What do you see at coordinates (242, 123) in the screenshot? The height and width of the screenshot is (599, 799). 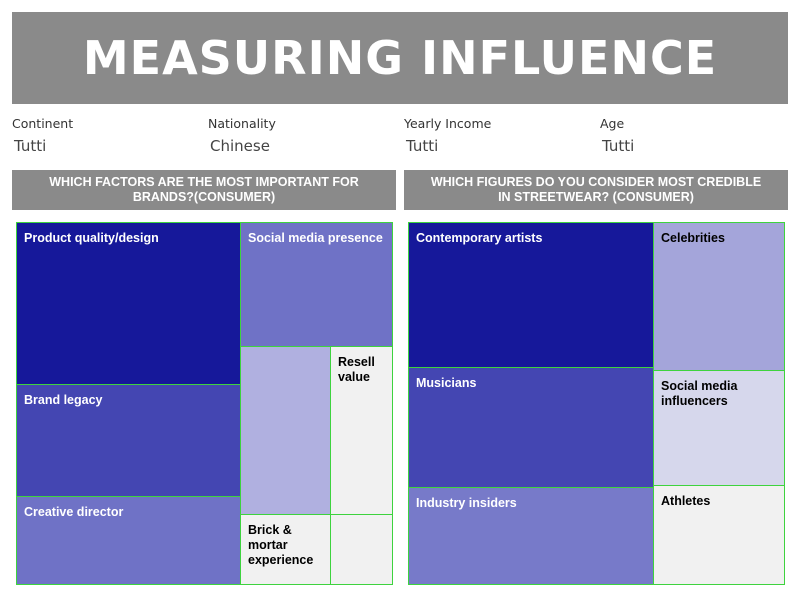 I see `filter-nationality-label: Nationality` at bounding box center [242, 123].